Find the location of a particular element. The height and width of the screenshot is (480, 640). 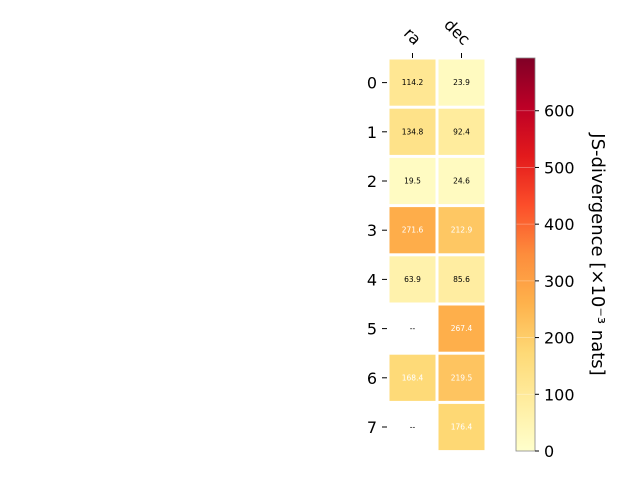

heatmap-cell-2-dec is located at coordinates (461, 181).